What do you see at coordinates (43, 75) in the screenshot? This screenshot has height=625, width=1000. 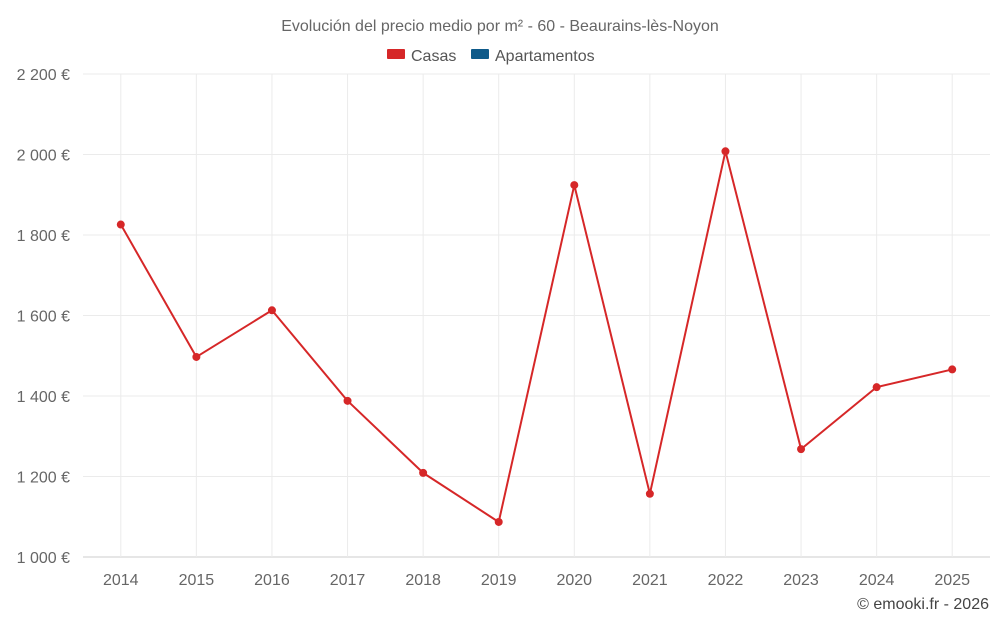 I see `y-tick-label: 2 200 €` at bounding box center [43, 75].